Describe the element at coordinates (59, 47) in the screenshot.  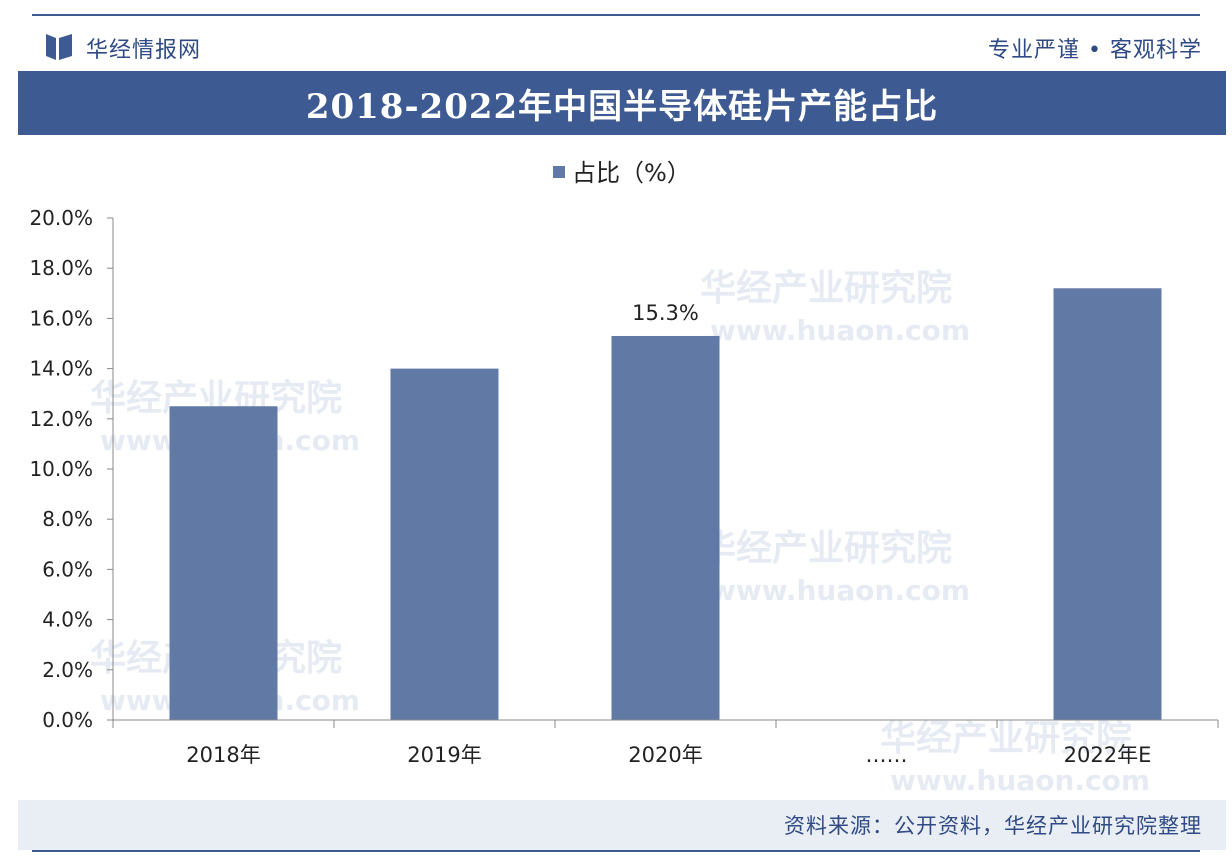
I see `brand-logo-icon` at that location.